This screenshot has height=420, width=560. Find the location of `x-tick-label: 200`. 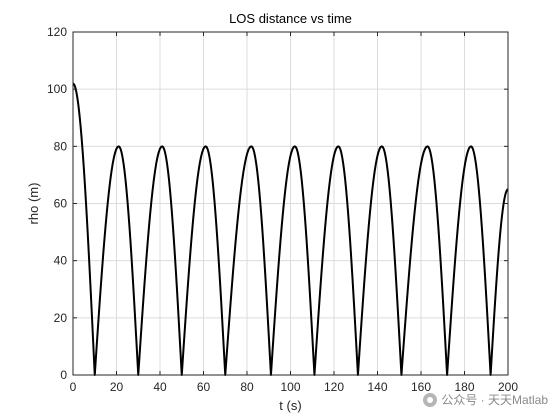

x-tick-label: 200 is located at coordinates (508, 387).